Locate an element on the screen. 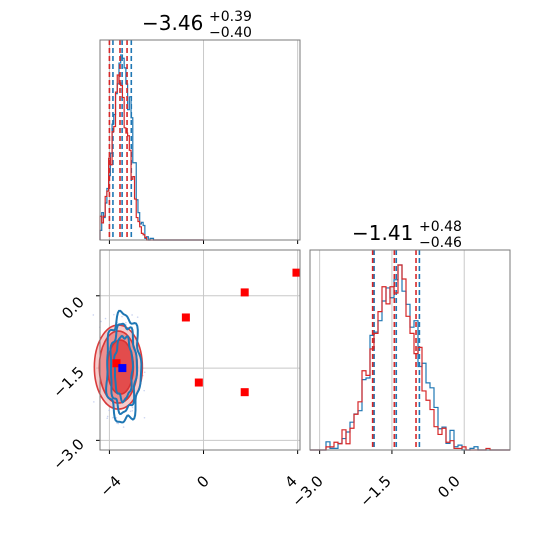 The image size is (550, 550). param2-title-lower: −0.46 is located at coordinates (440, 243).